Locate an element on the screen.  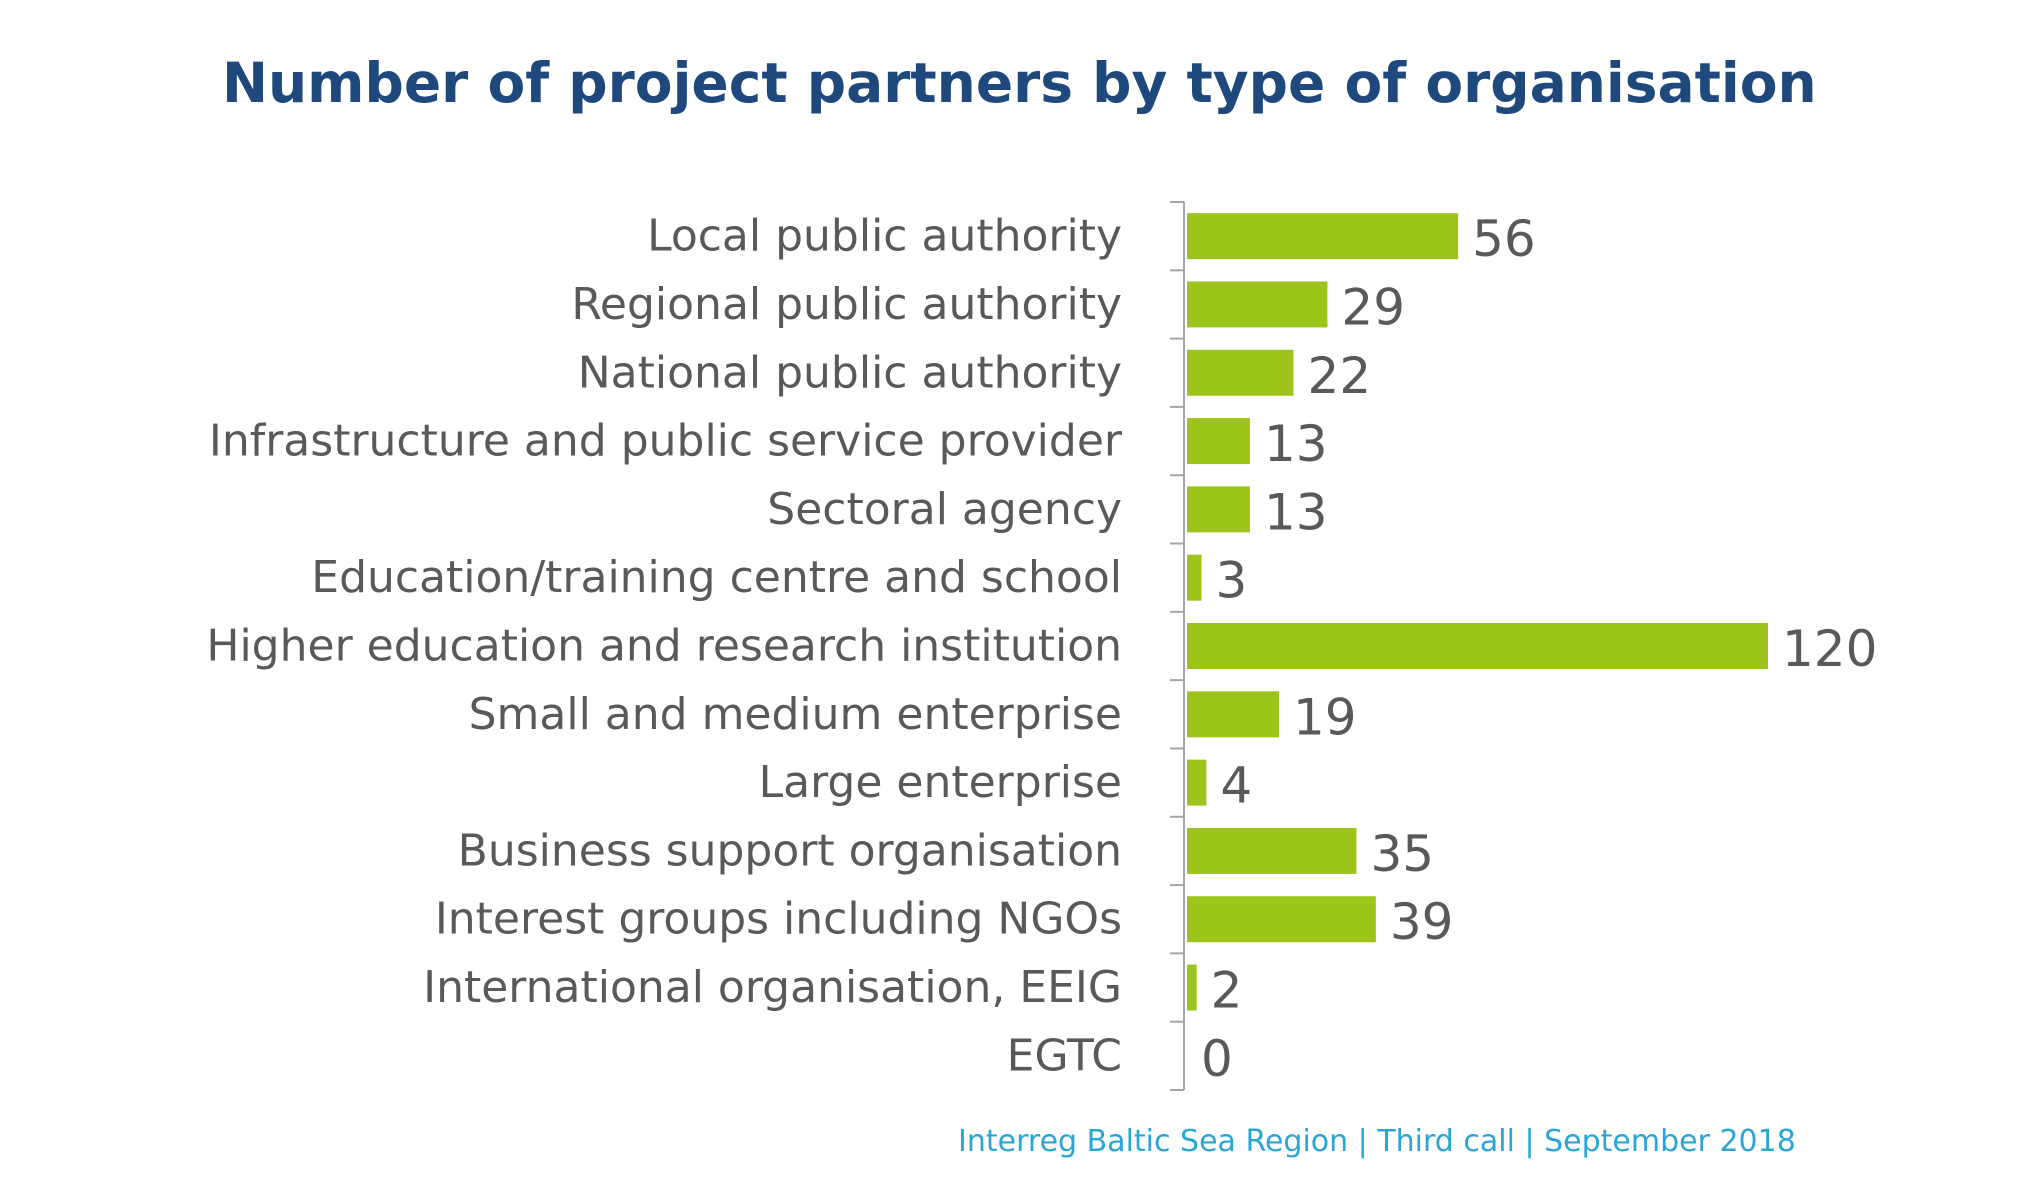
data-label: 39 is located at coordinates (1422, 922).